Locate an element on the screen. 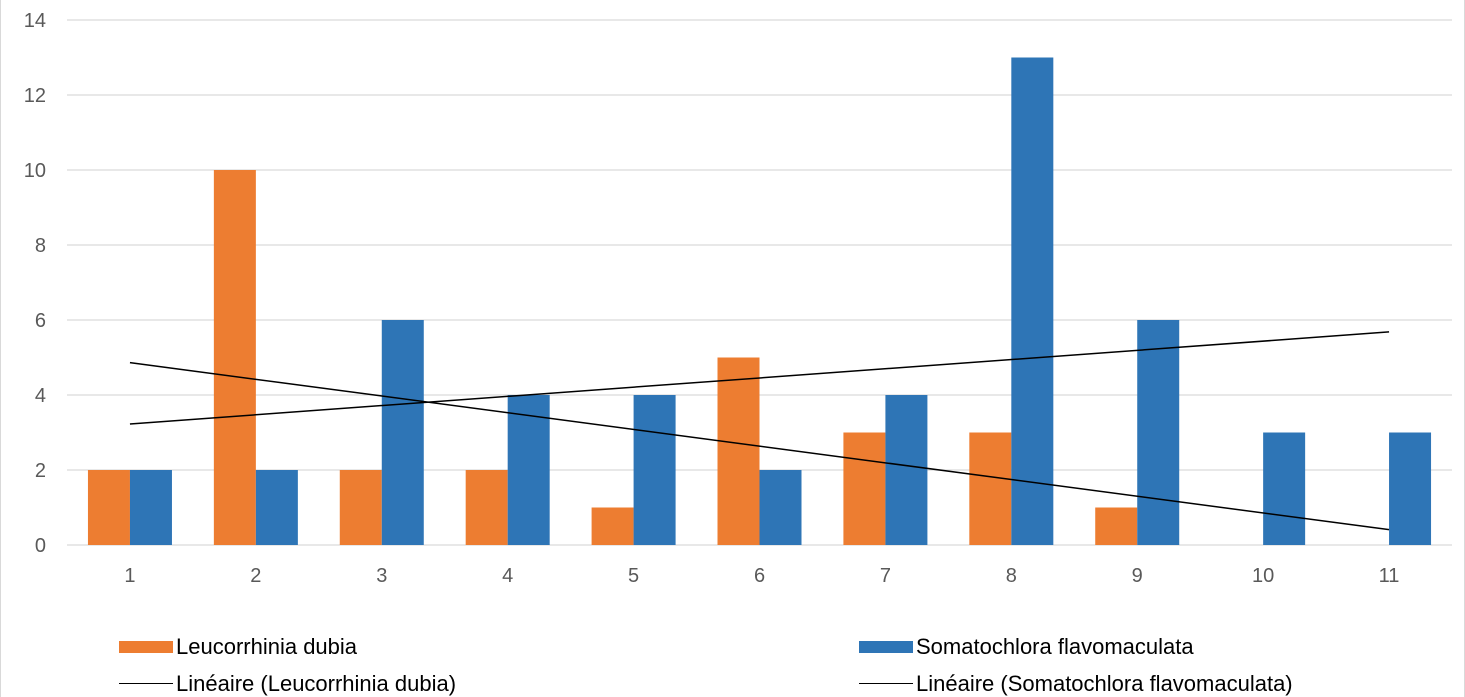 Image resolution: width=1465 pixels, height=697 pixels. y-tick-label: 0 is located at coordinates (40, 546).